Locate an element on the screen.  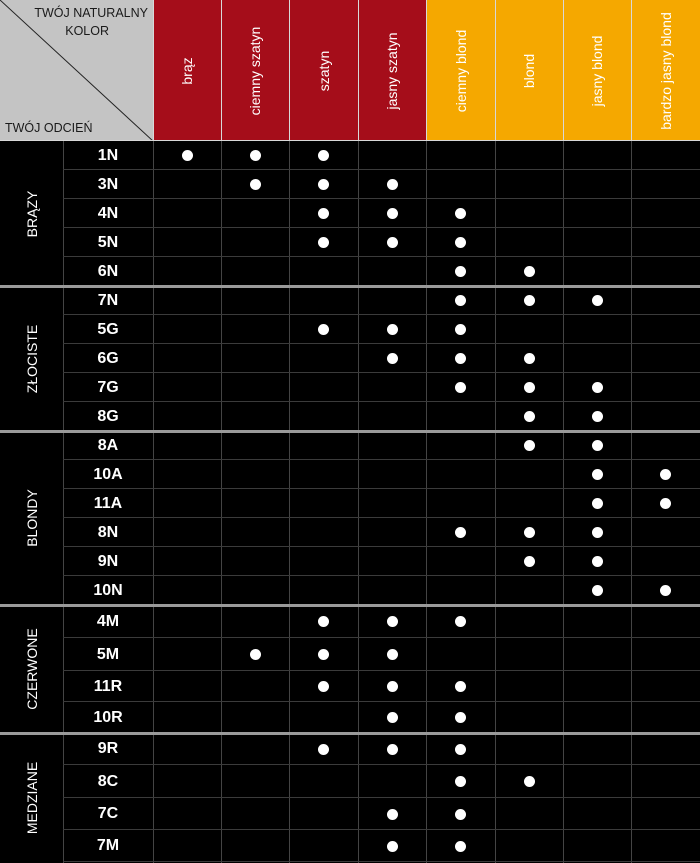
group-label: ZŁOCISTE is located at coordinates (31, 358).